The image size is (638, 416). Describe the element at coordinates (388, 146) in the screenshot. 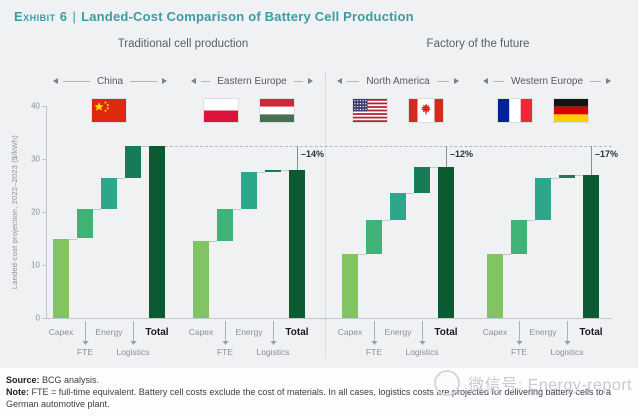

I see `reference-line` at that location.